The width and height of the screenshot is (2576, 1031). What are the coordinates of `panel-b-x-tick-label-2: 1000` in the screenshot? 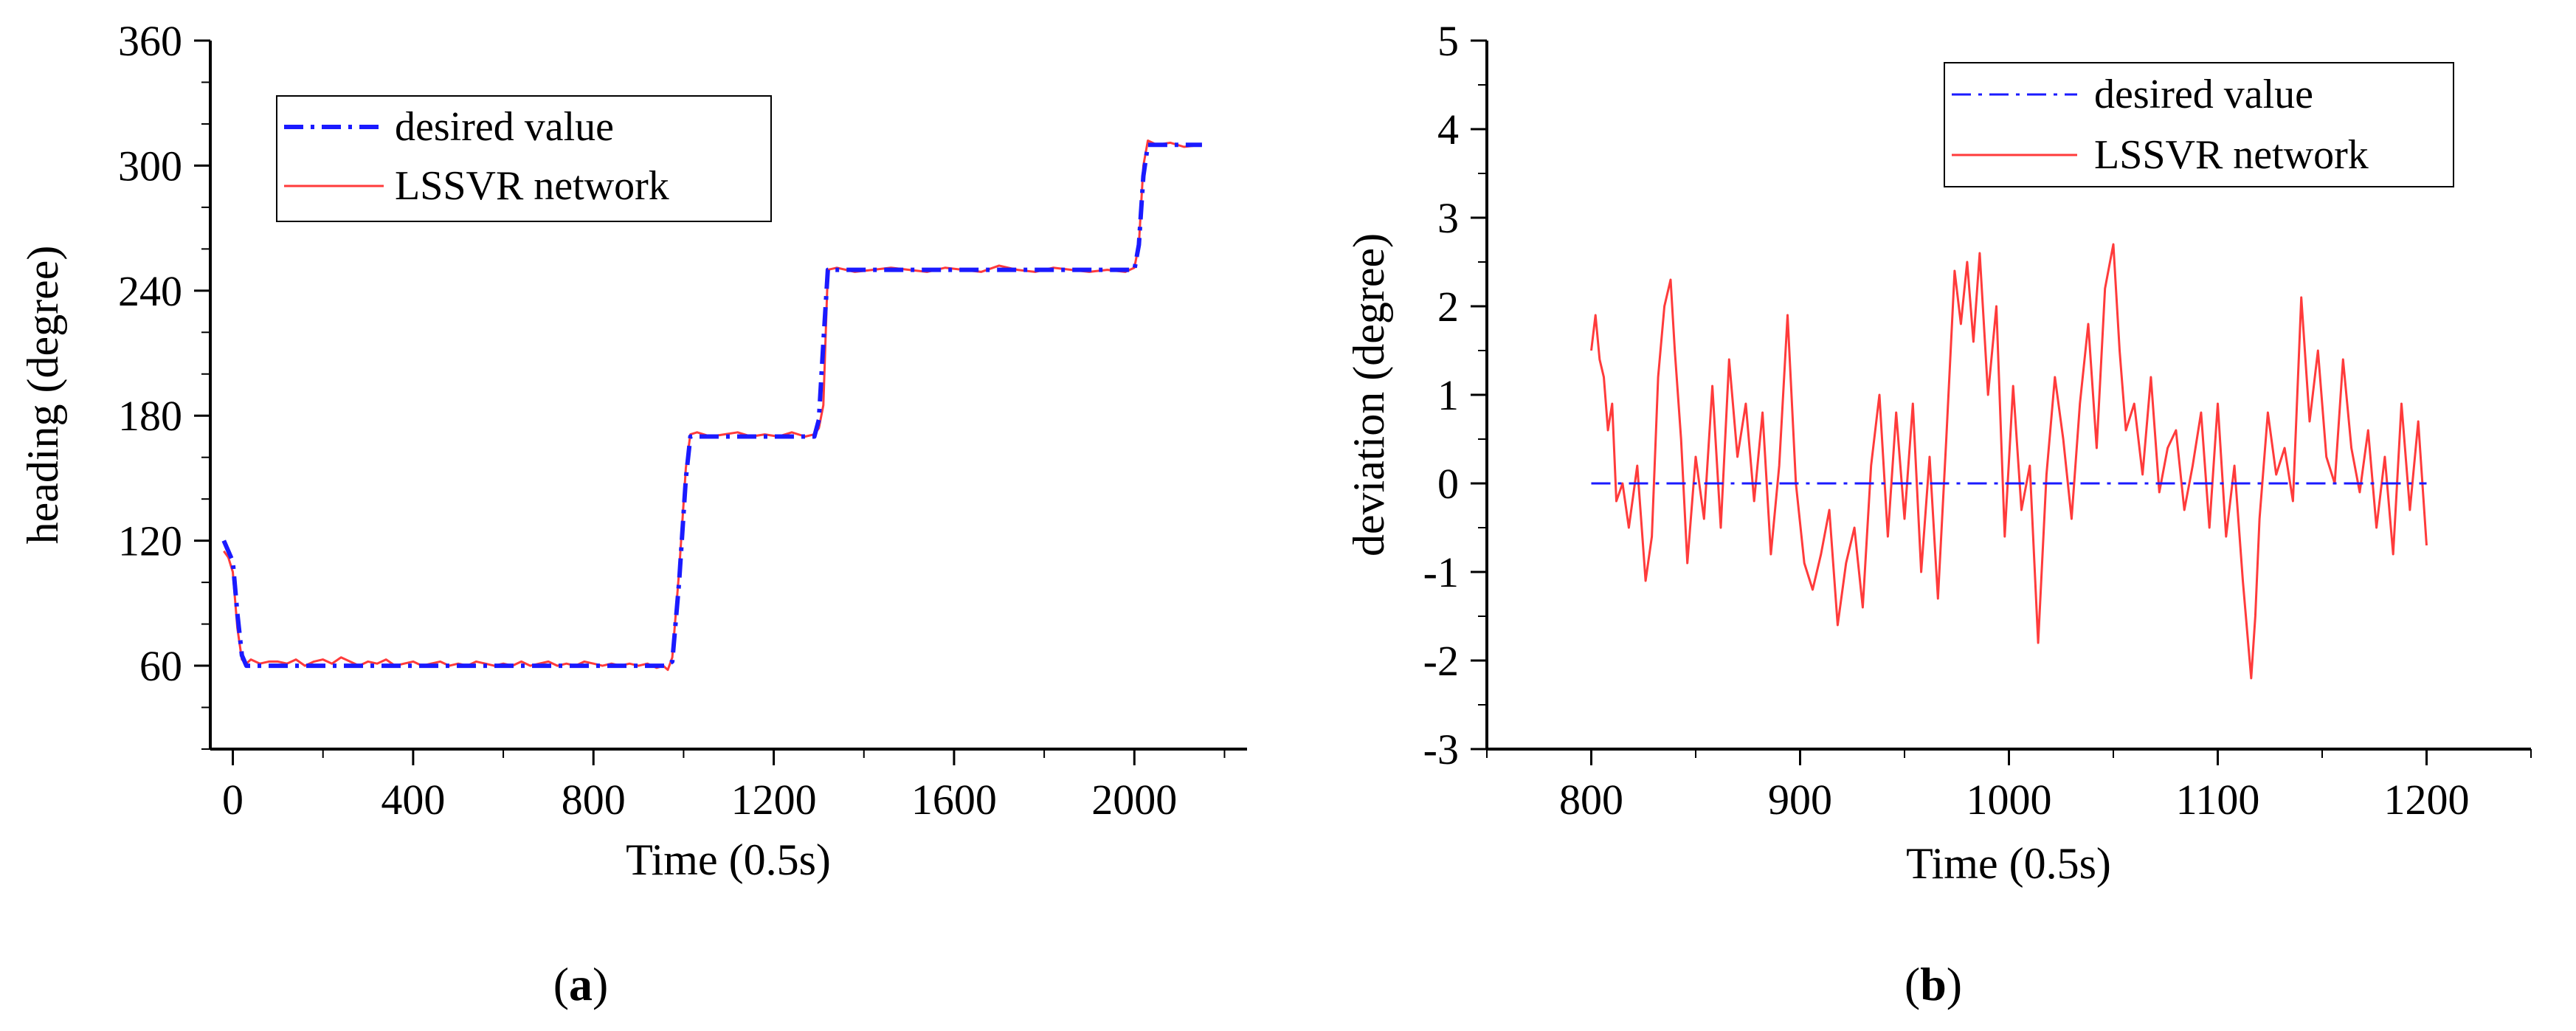 It's located at (2009, 800).